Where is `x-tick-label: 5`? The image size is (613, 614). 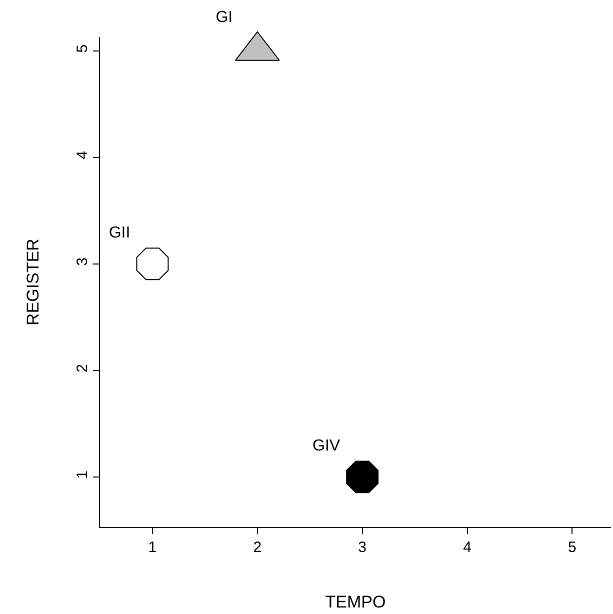
x-tick-label: 5 is located at coordinates (572, 547).